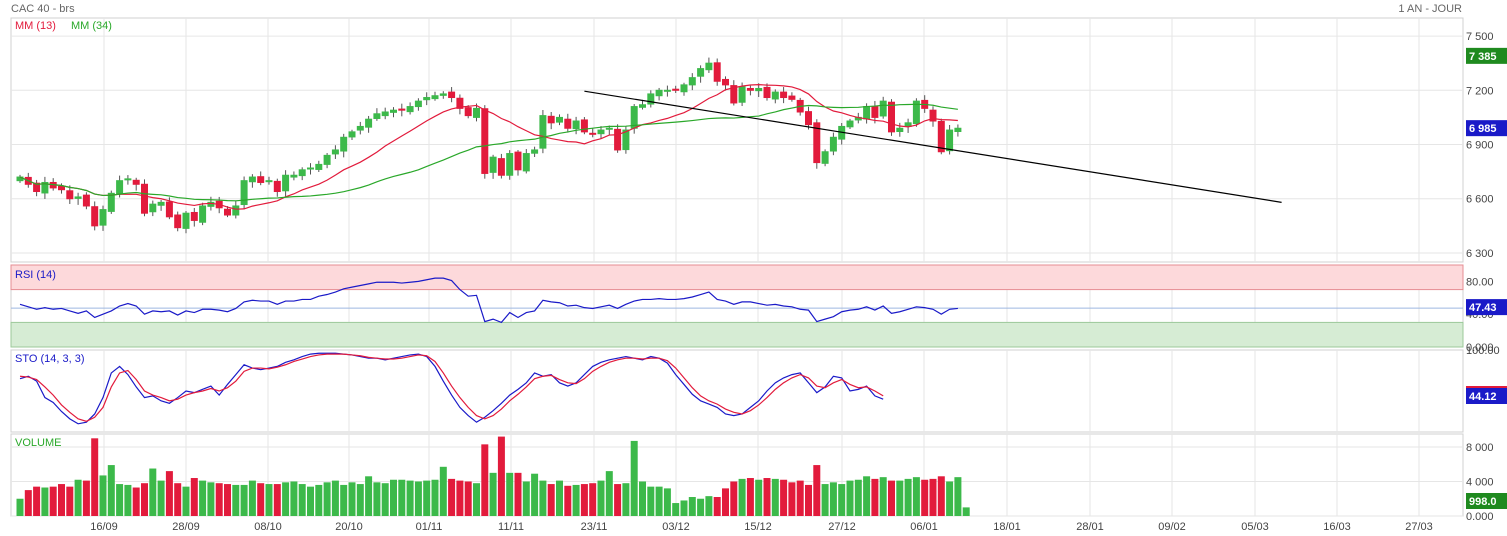 The image size is (1507, 536). I want to click on x-tick-label: 20/10, so click(349, 527).